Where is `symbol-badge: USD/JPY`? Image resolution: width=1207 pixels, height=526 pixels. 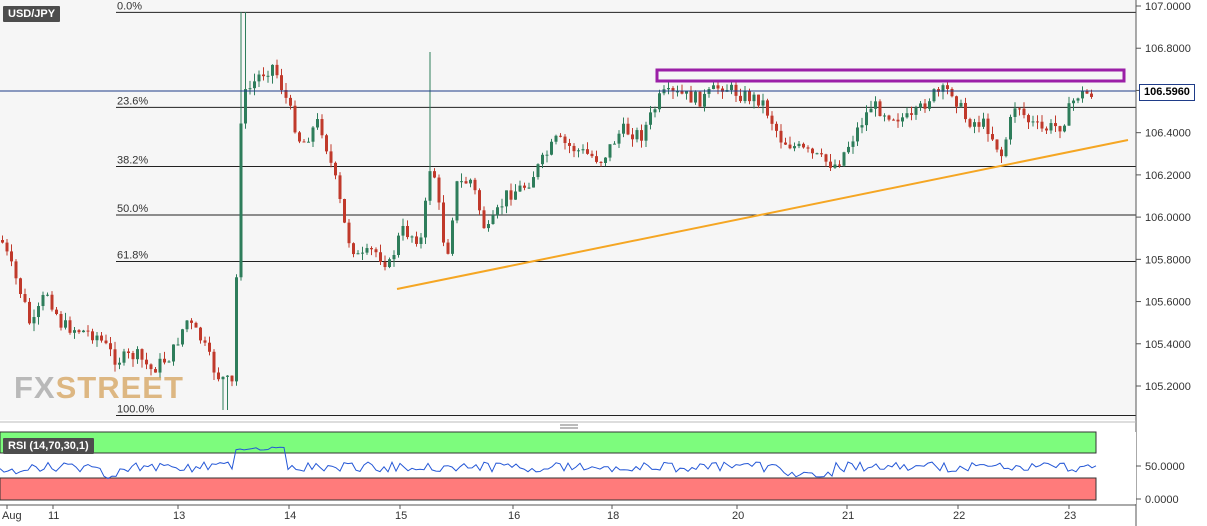
symbol-badge: USD/JPY is located at coordinates (32, 14).